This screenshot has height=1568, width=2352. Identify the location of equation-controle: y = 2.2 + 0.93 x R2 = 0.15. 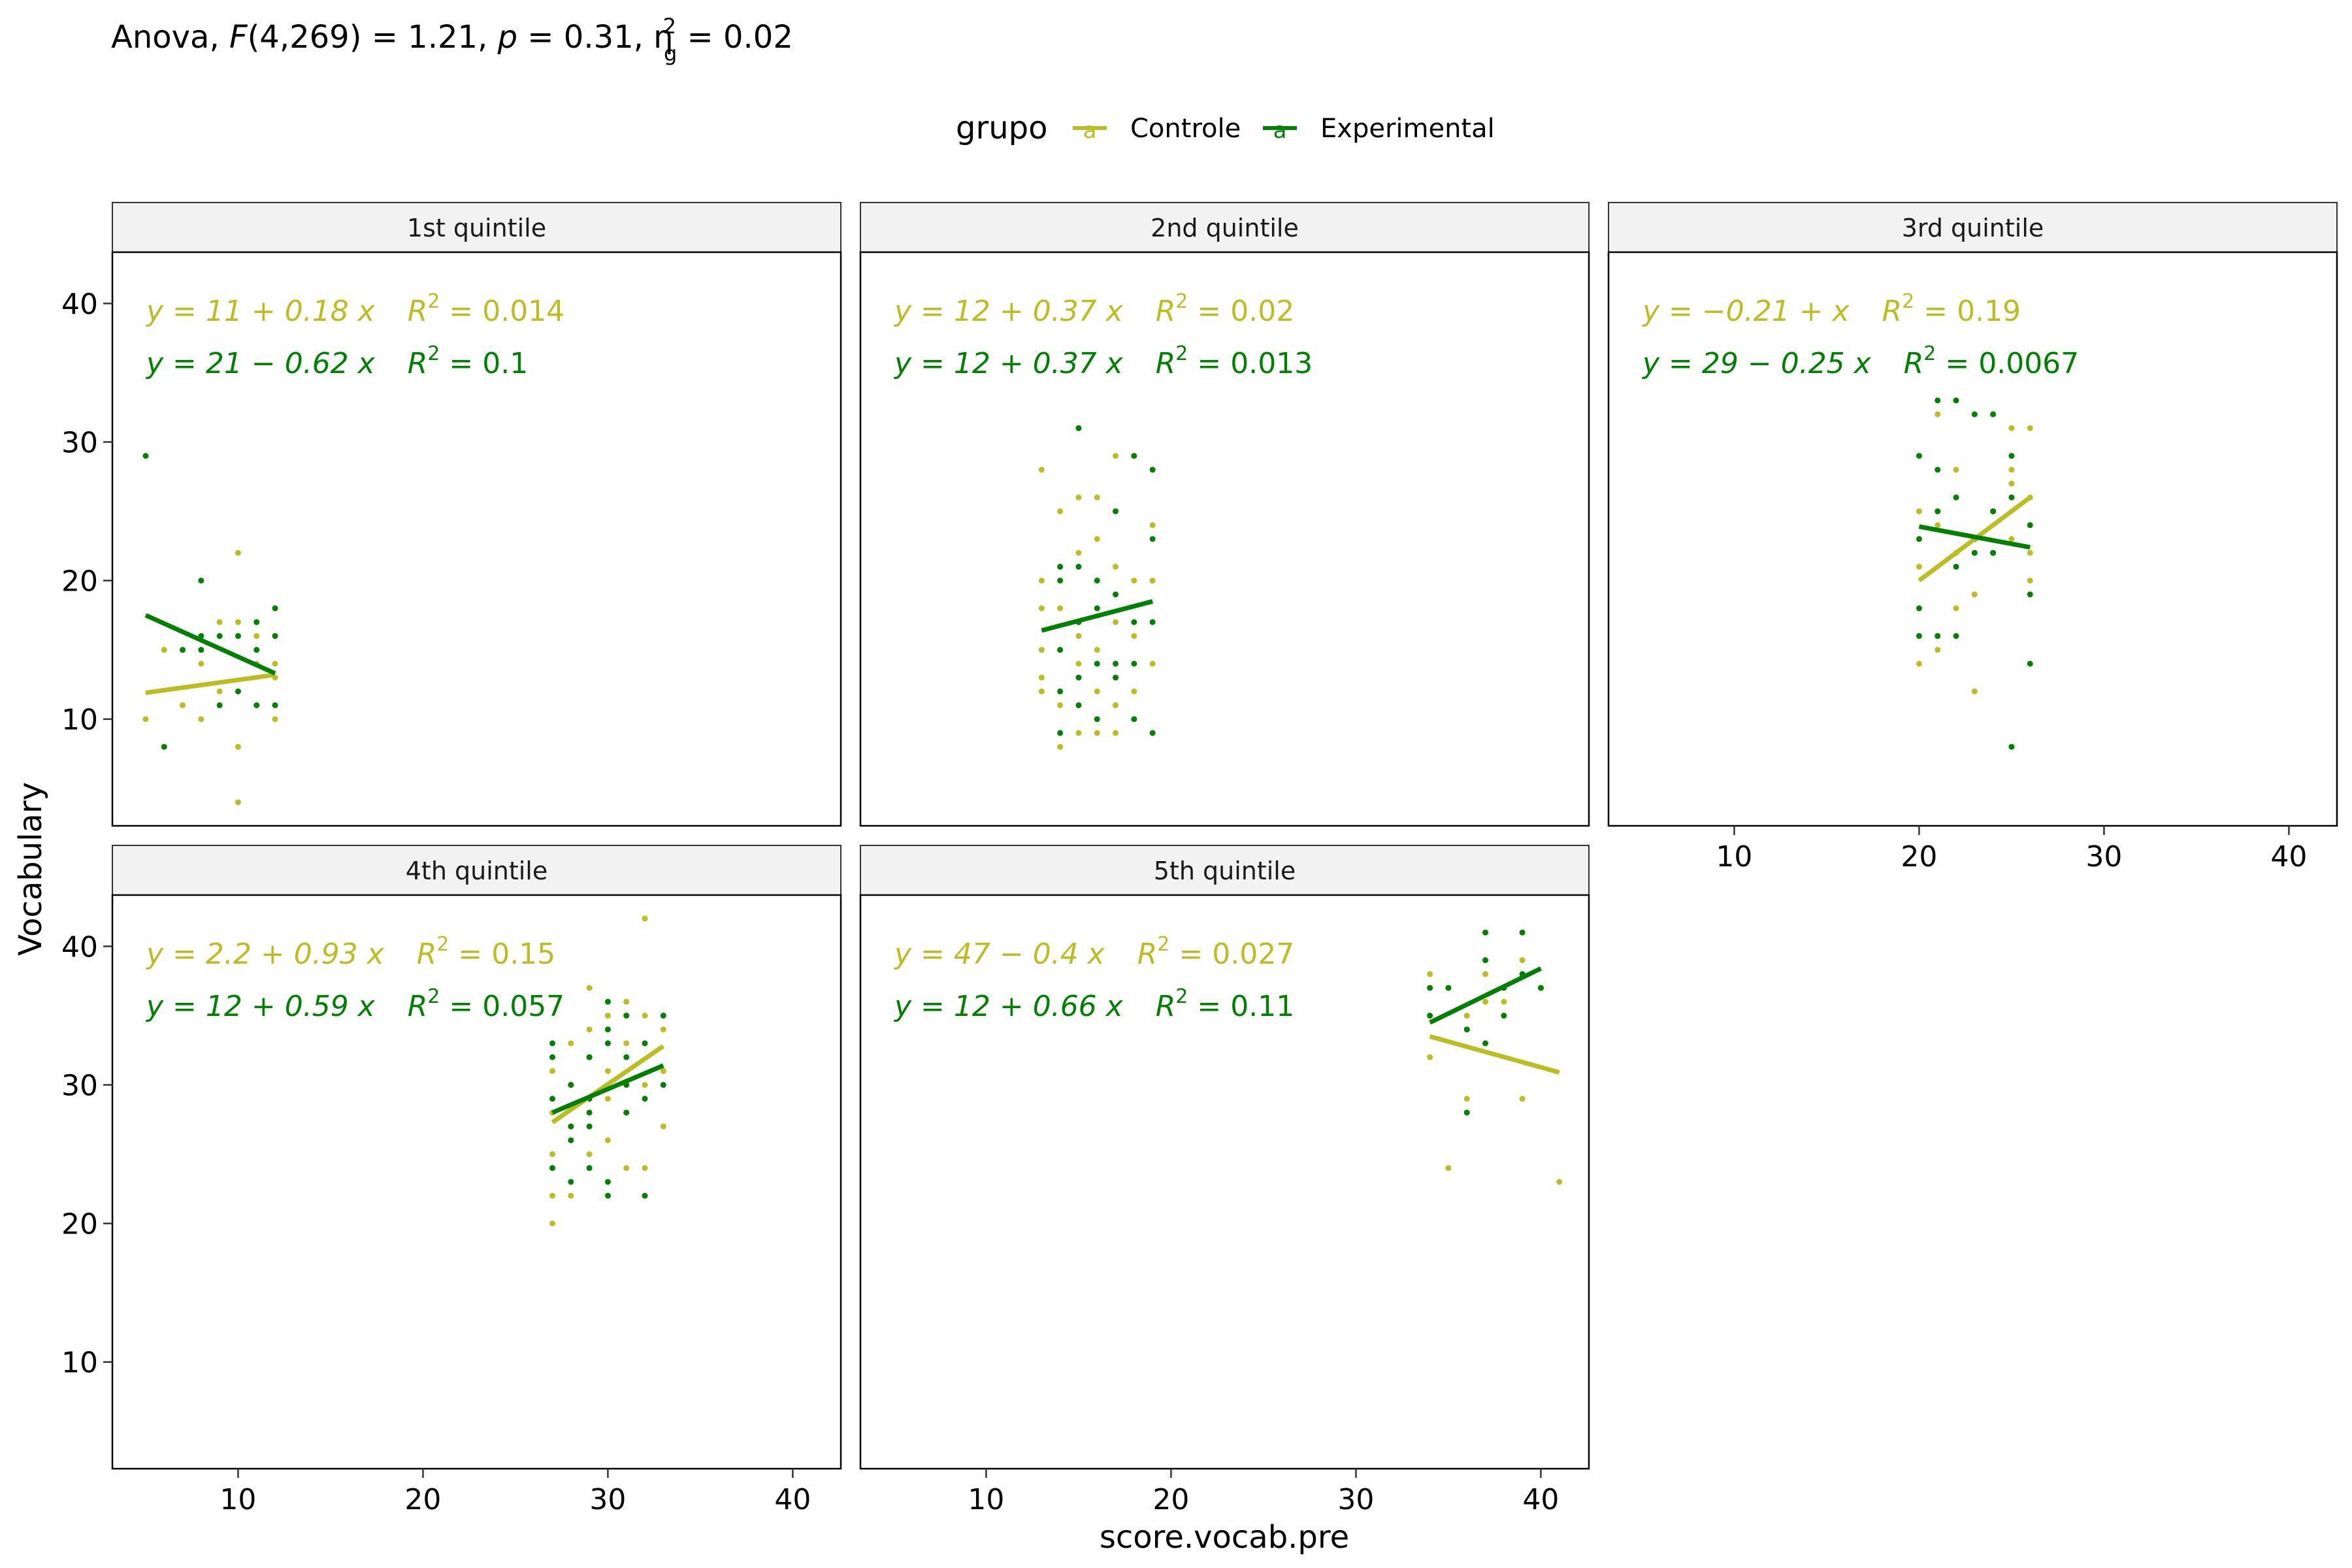
(350, 952).